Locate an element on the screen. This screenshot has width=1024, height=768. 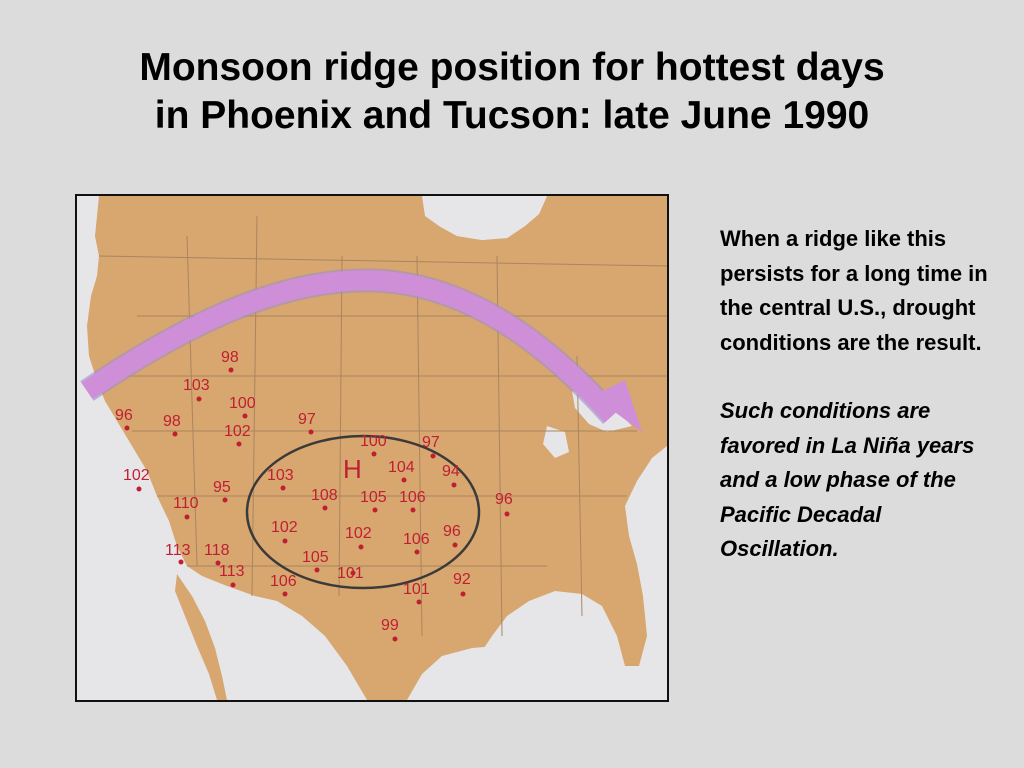
temp-label: 108 is located at coordinates (324, 495).